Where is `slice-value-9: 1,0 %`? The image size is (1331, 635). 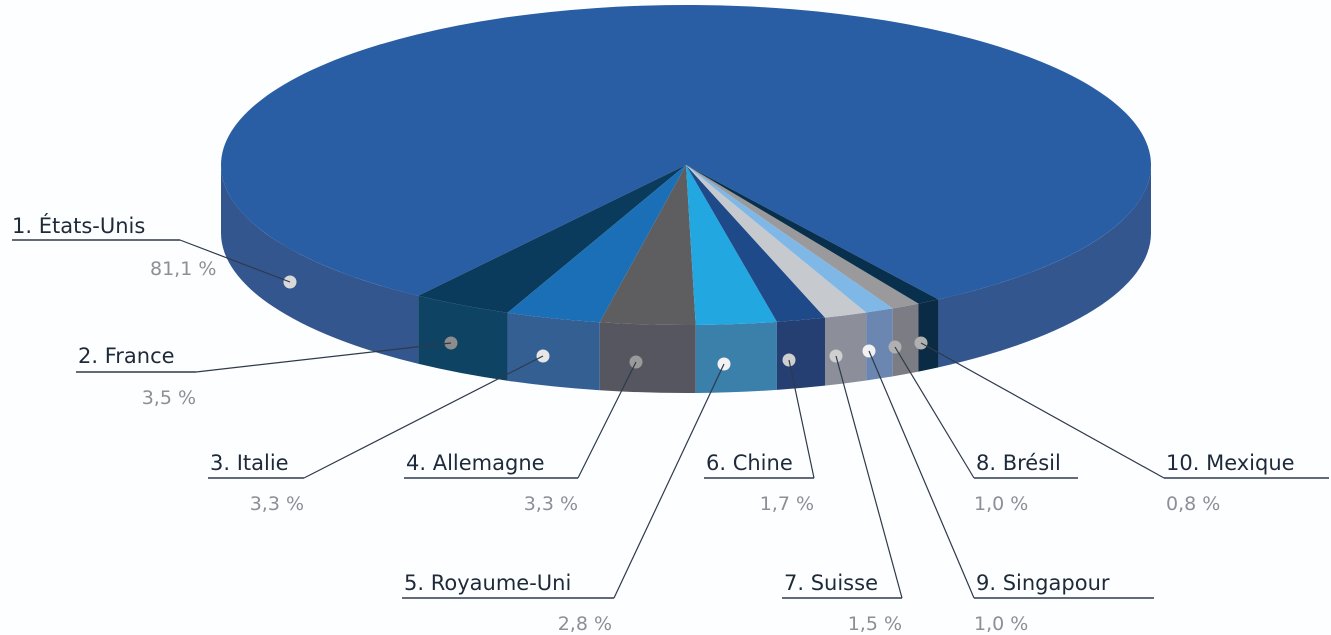 slice-value-9: 1,0 % is located at coordinates (1001, 624).